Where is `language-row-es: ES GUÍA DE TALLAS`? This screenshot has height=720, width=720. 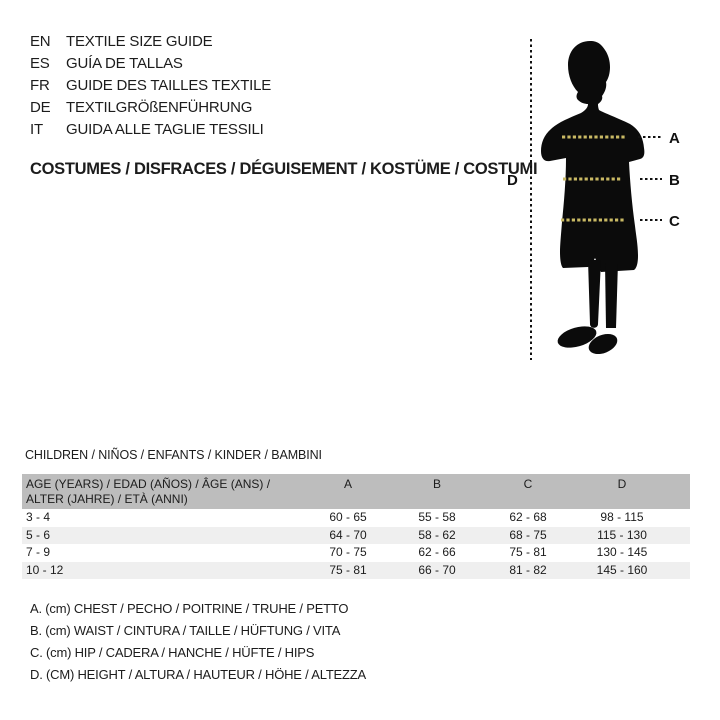 language-row-es: ES GUÍA DE TALLAS is located at coordinates (150, 64).